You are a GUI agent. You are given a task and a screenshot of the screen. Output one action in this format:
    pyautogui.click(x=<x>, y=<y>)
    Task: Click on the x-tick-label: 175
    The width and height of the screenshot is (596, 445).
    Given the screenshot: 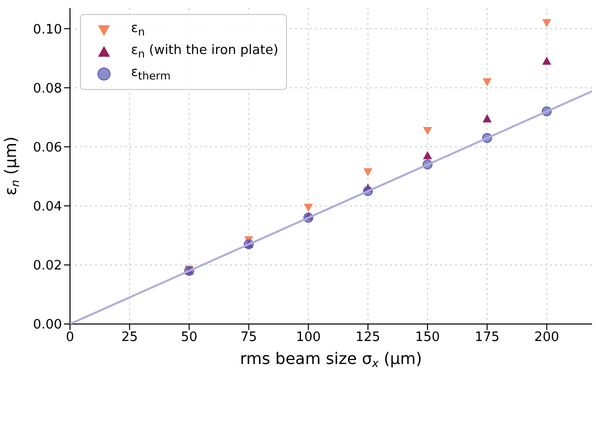 What is the action you would take?
    pyautogui.click(x=487, y=338)
    